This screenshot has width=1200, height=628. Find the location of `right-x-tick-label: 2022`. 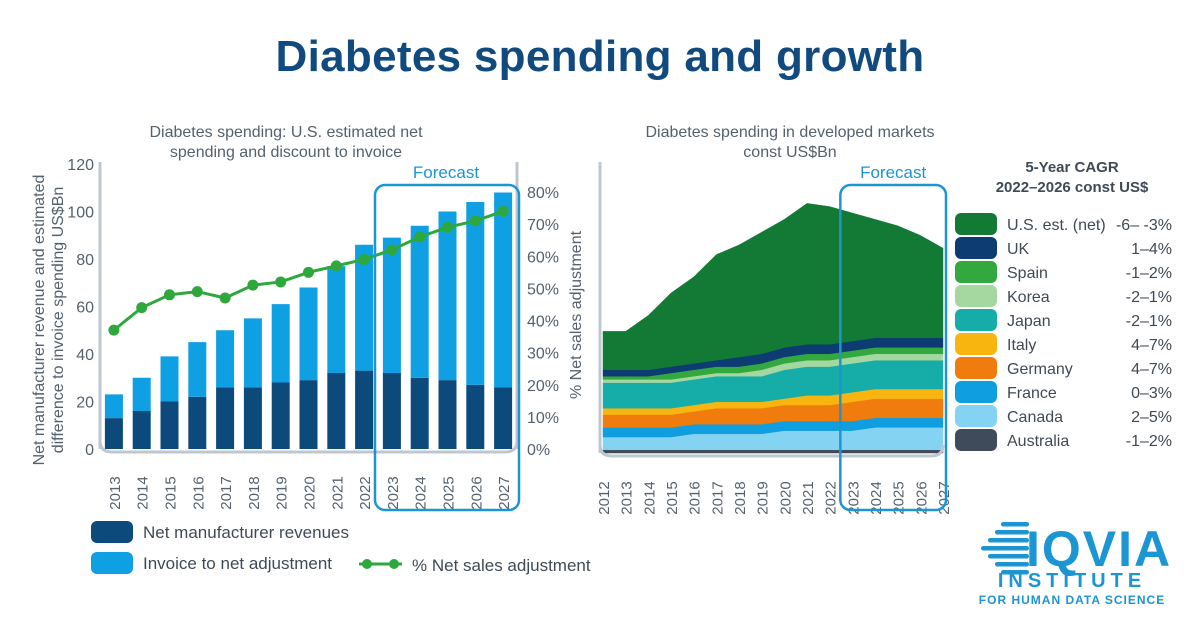

right-x-tick-label: 2022 is located at coordinates (831, 497).